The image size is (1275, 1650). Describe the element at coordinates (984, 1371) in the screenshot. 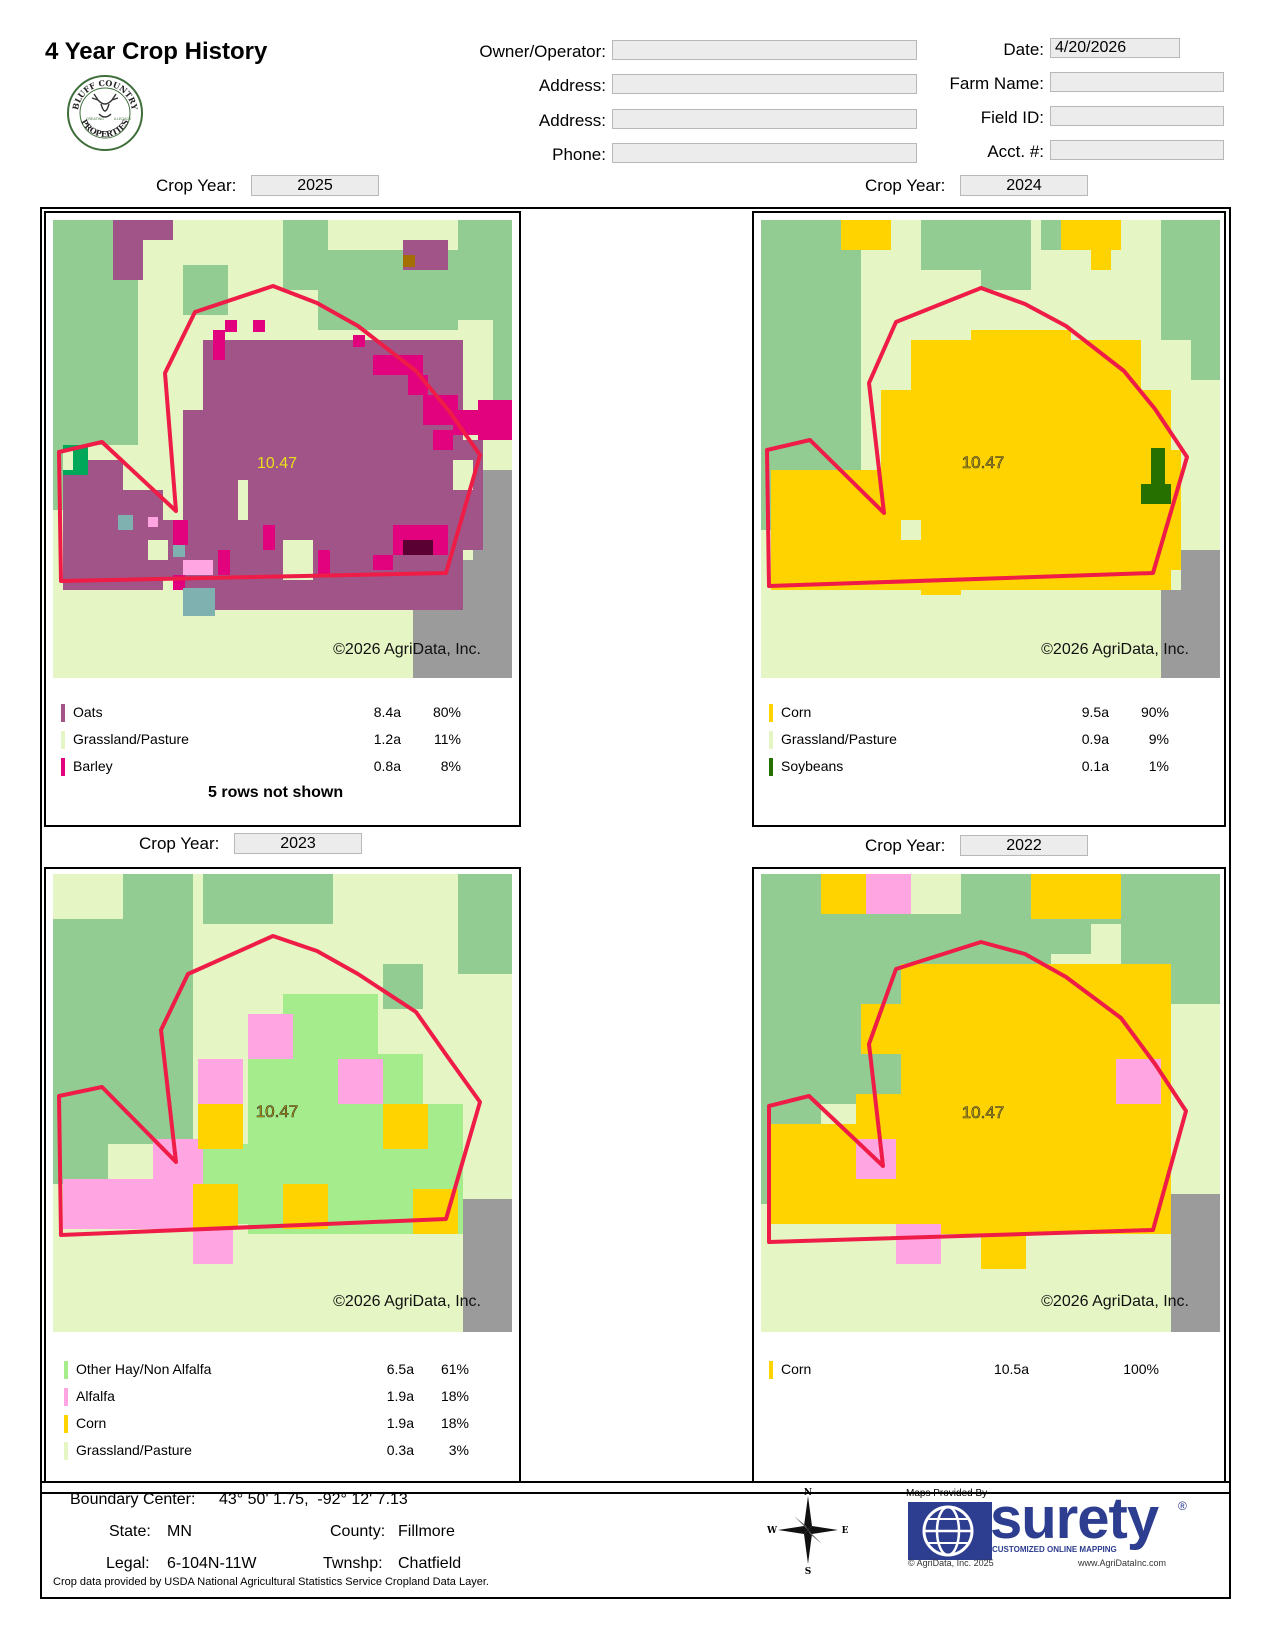

I see `legend-row: Corn 10.5a 100%` at that location.